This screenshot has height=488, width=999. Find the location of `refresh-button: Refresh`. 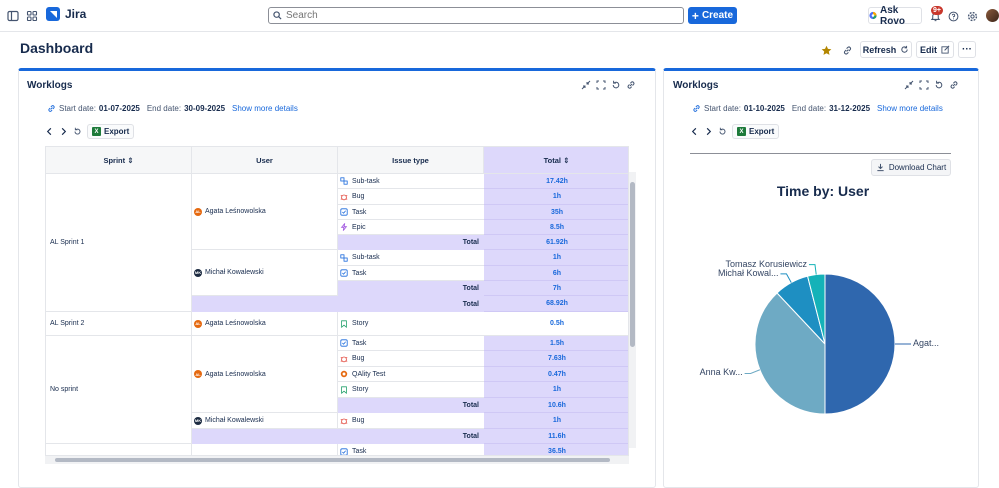

refresh-button: Refresh is located at coordinates (886, 49).